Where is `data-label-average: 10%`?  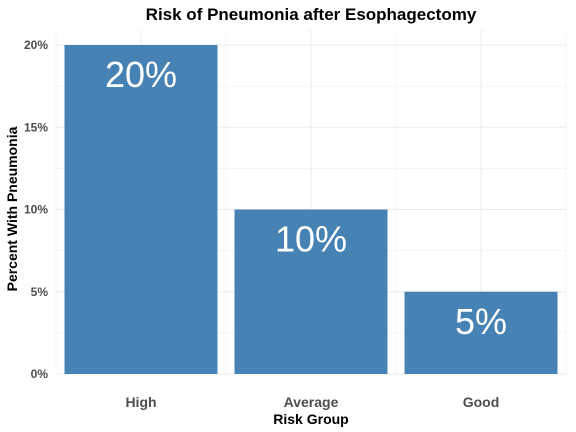
data-label-average: 10% is located at coordinates (311, 239).